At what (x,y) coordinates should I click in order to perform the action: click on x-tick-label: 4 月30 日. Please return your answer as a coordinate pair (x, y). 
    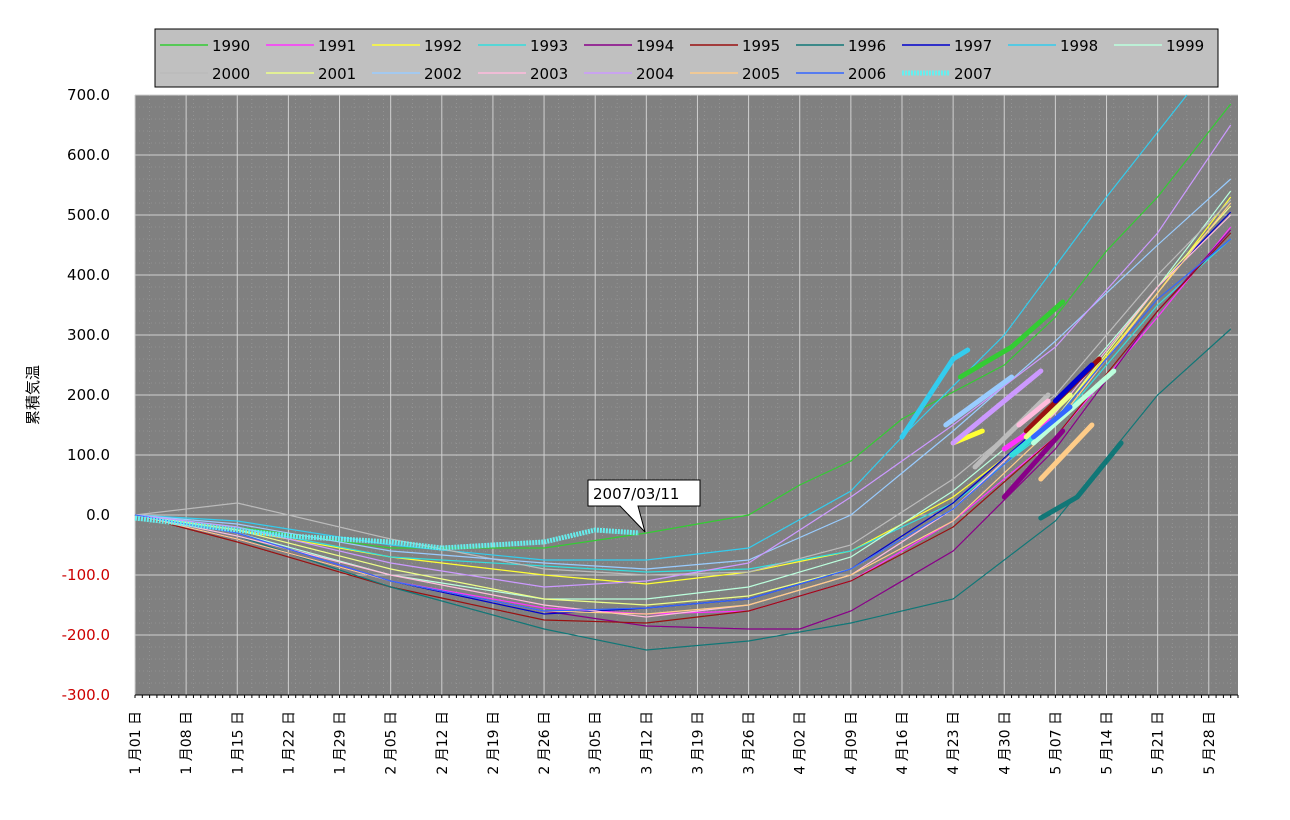
    Looking at the image, I should click on (1005, 743).